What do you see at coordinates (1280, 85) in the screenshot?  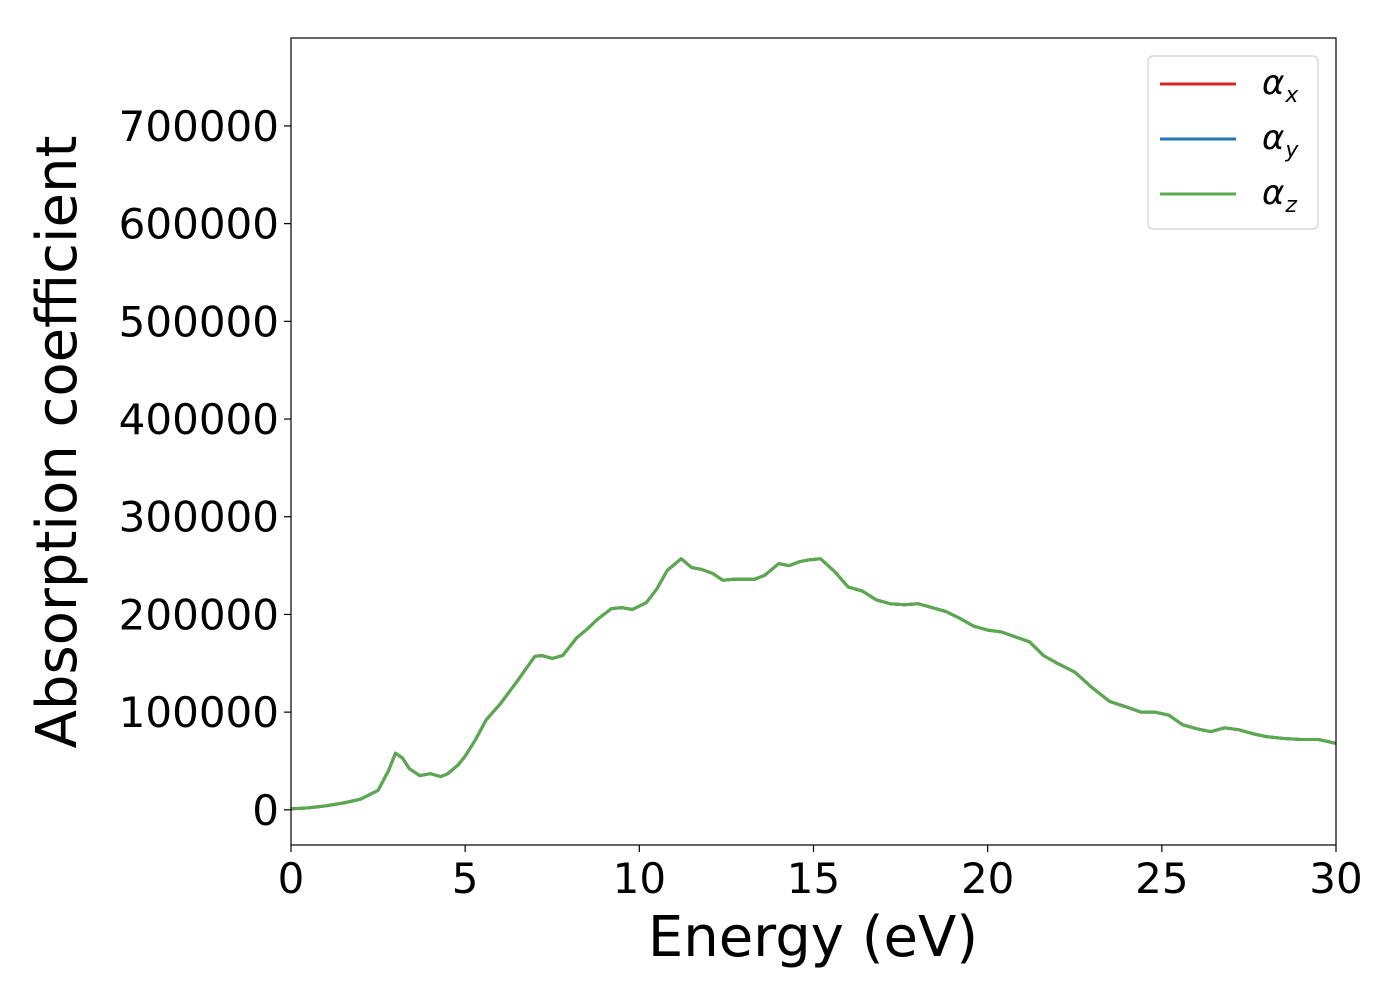 I see `legend-label-x: αx` at bounding box center [1280, 85].